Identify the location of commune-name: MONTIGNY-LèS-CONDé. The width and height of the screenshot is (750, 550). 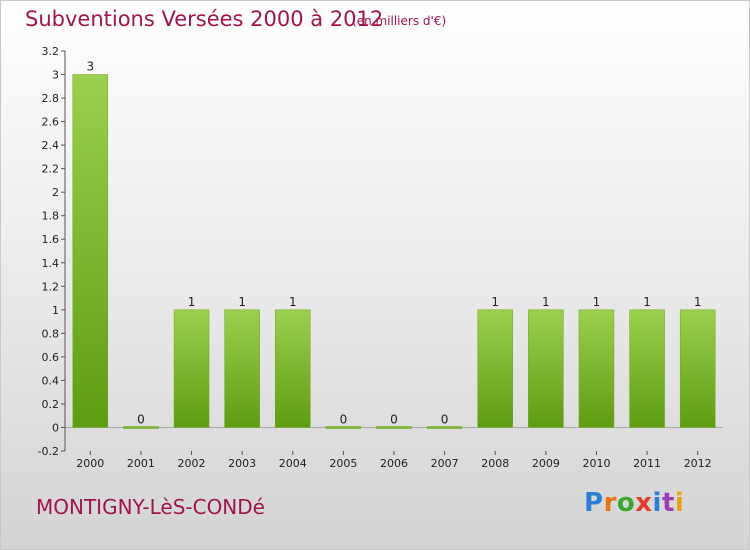
(150, 507).